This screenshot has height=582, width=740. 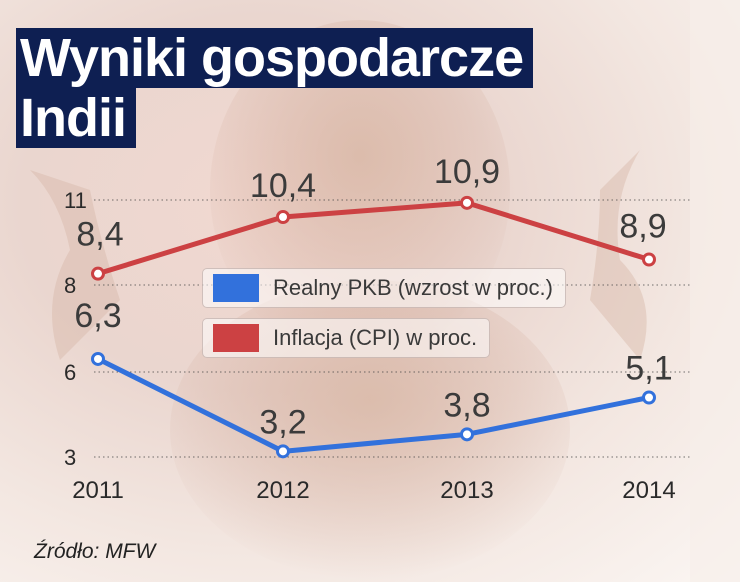 What do you see at coordinates (95, 551) in the screenshot?
I see `source-note: Źródło: MFW` at bounding box center [95, 551].